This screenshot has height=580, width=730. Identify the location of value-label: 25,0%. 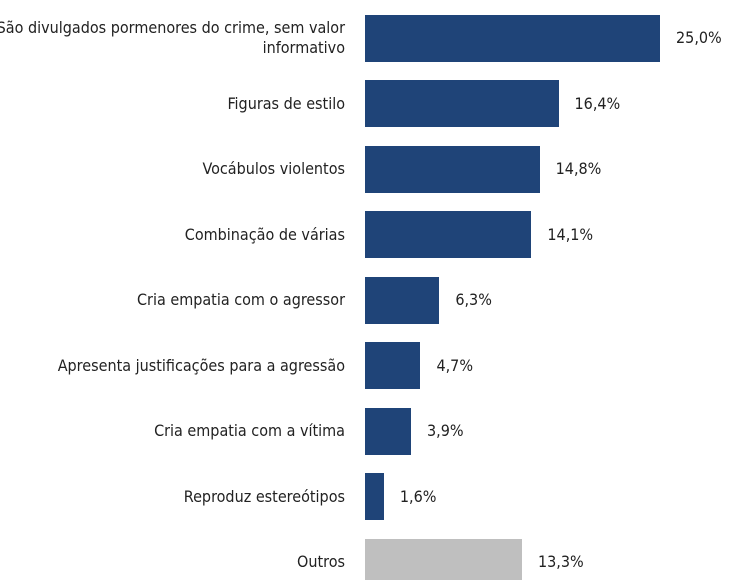
(699, 37).